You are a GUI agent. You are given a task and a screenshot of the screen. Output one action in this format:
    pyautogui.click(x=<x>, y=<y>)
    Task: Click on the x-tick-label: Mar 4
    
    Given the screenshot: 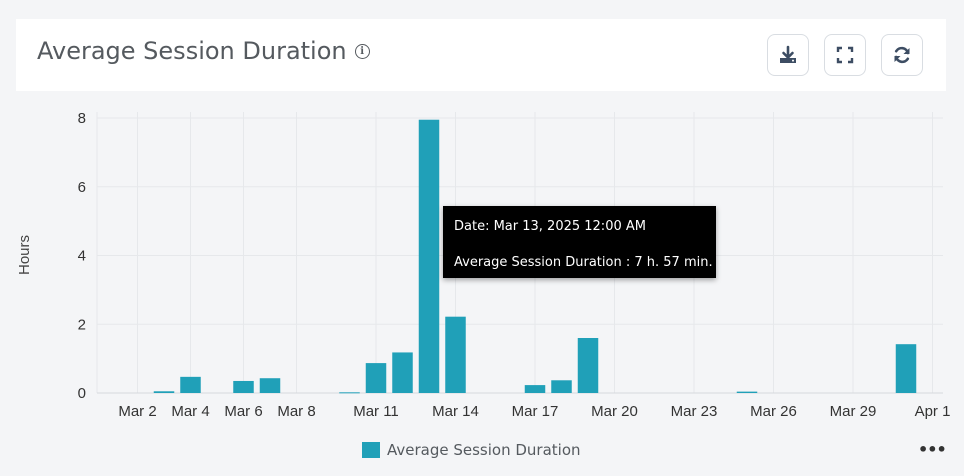 What is the action you would take?
    pyautogui.click(x=190, y=411)
    